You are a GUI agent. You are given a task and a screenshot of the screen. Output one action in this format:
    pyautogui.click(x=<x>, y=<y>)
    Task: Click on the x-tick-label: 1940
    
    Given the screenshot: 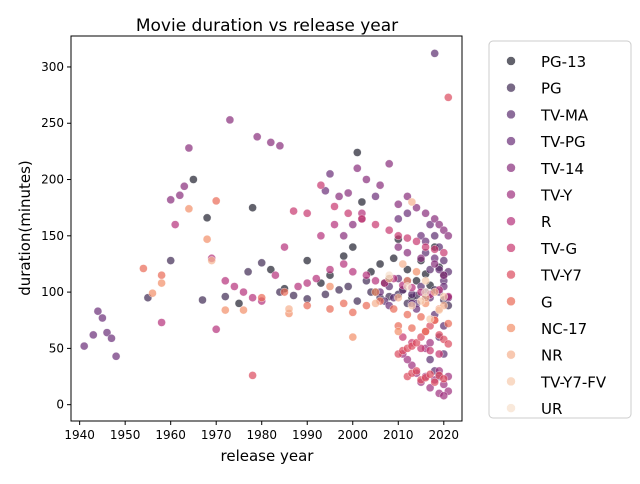 What is the action you would take?
    pyautogui.click(x=79, y=435)
    